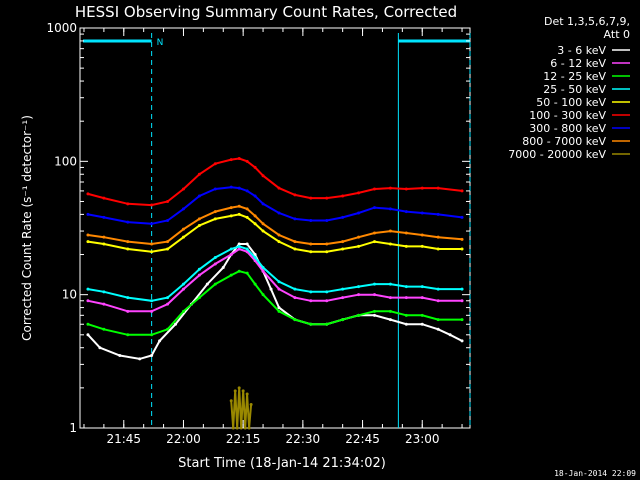  I want to click on y-axis-label: Corrected Count Rate (s⁻¹ detector⁻¹), so click(27, 228).